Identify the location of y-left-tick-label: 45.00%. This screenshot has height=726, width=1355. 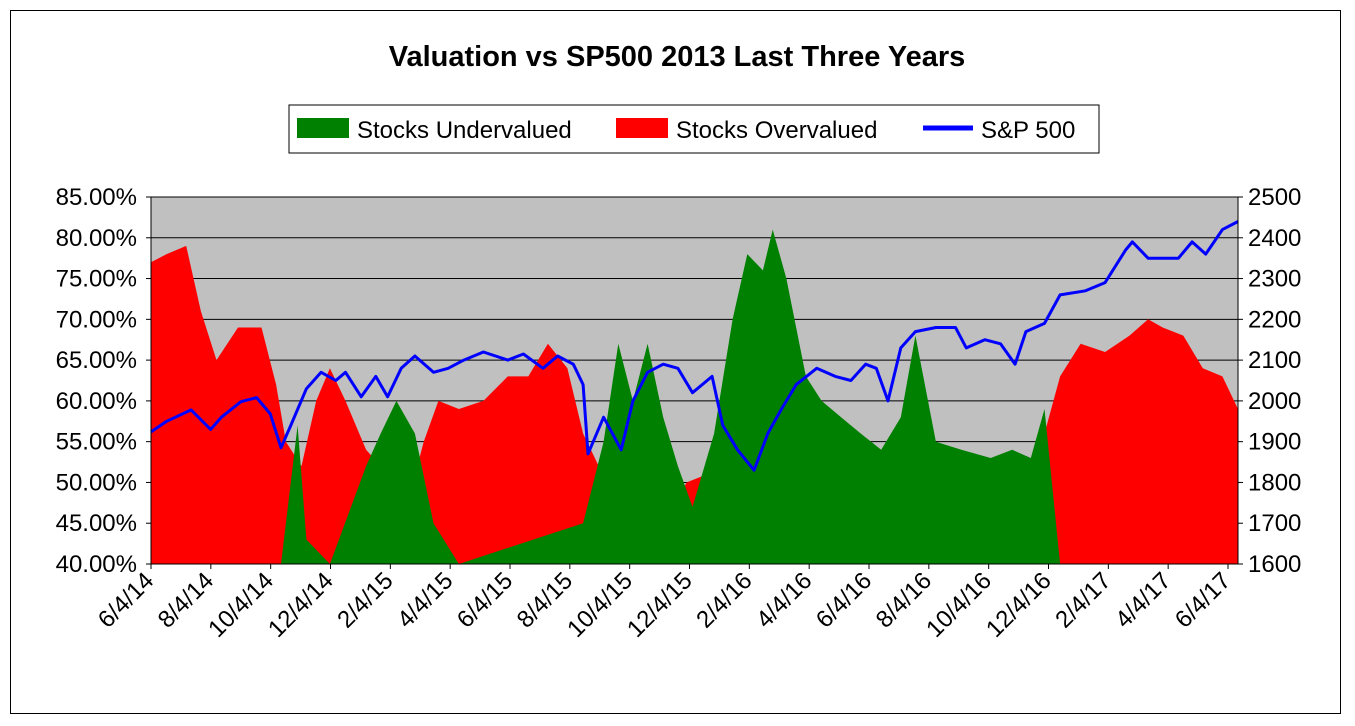
(96, 523).